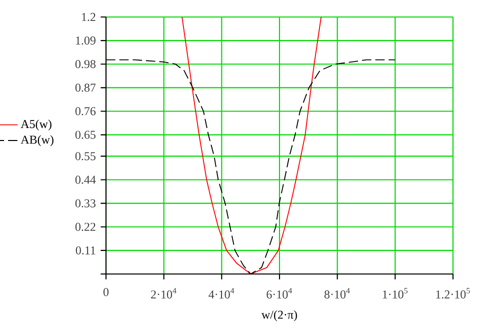 The image size is (489, 328). Describe the element at coordinates (85, 180) in the screenshot. I see `y-tick-label: 0.44` at that location.